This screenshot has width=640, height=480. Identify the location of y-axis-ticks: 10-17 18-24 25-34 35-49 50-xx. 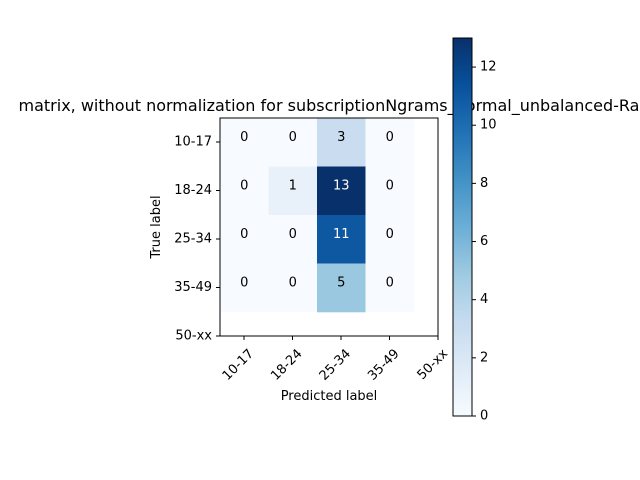
(197, 239).